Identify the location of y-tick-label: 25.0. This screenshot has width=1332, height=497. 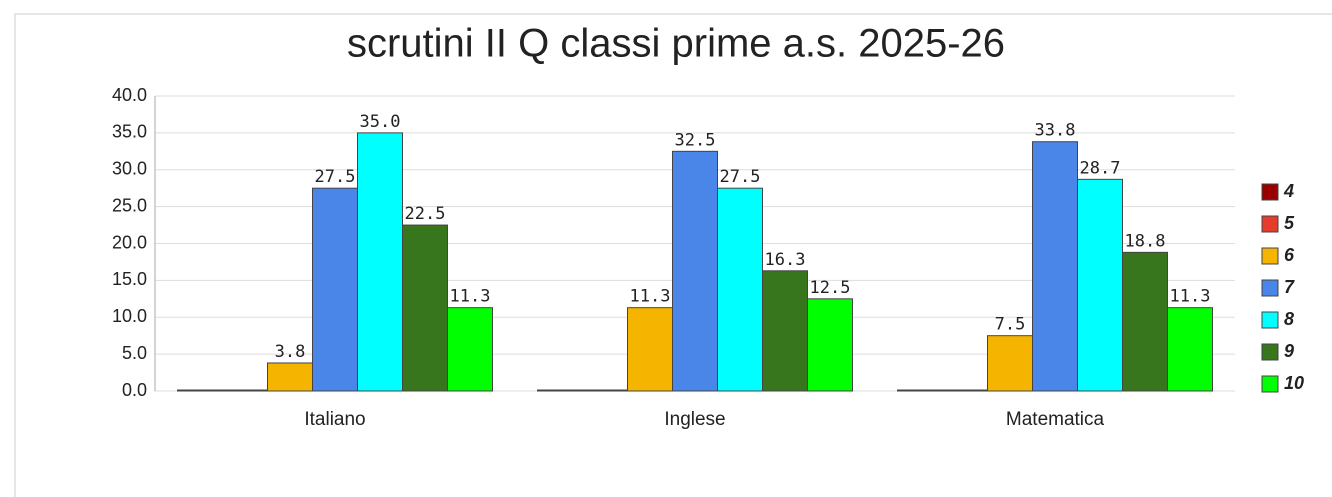
(129, 205).